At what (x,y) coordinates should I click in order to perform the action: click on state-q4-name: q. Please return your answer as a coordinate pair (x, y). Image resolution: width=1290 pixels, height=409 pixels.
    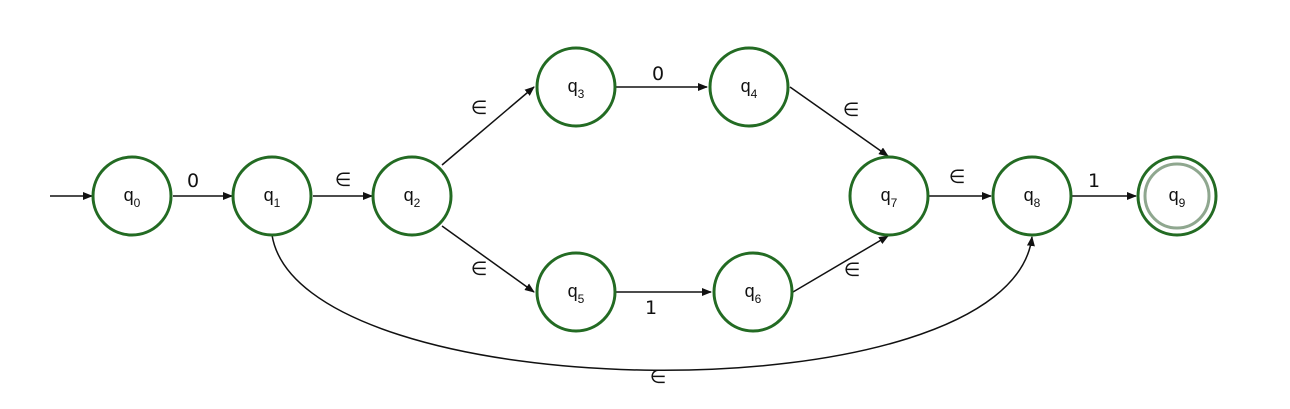
    Looking at the image, I should click on (746, 86).